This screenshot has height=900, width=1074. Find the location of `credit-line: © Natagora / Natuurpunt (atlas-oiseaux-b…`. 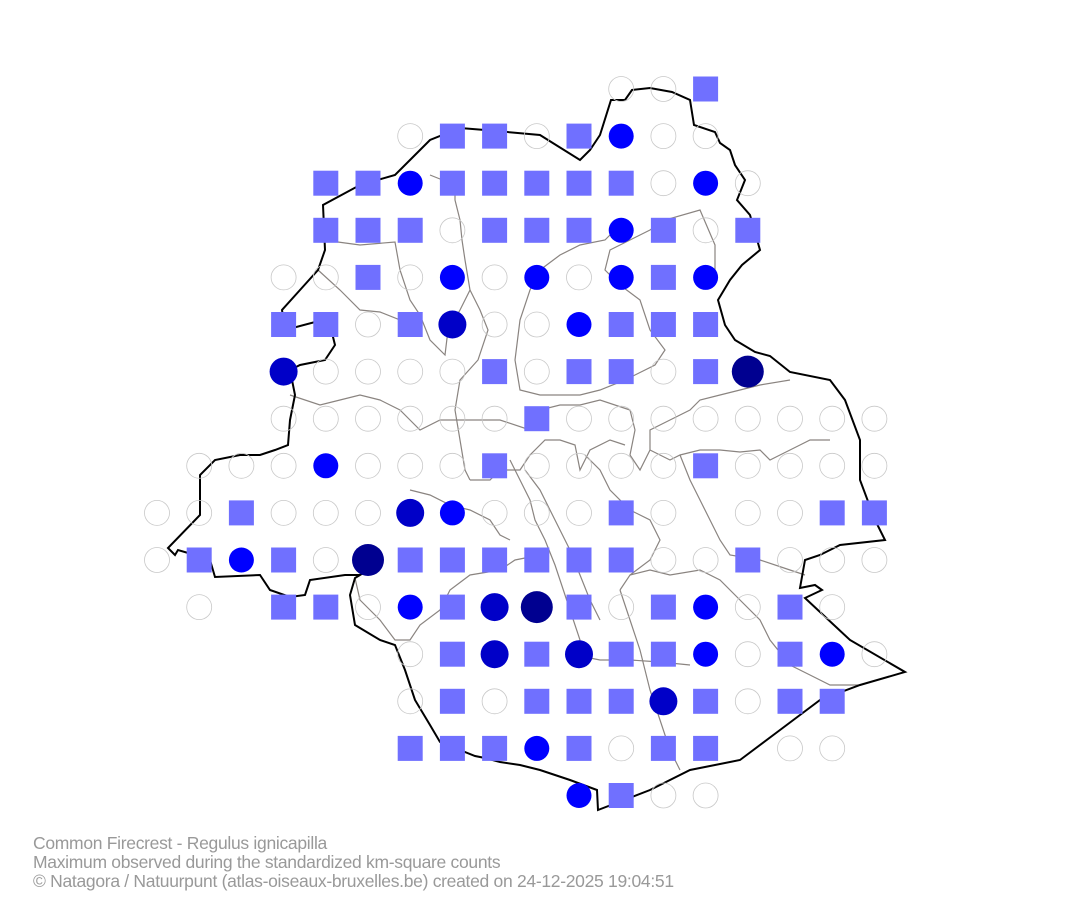

credit-line: © Natagora / Natuurpunt (atlas-oiseaux-b… is located at coordinates (353, 881).